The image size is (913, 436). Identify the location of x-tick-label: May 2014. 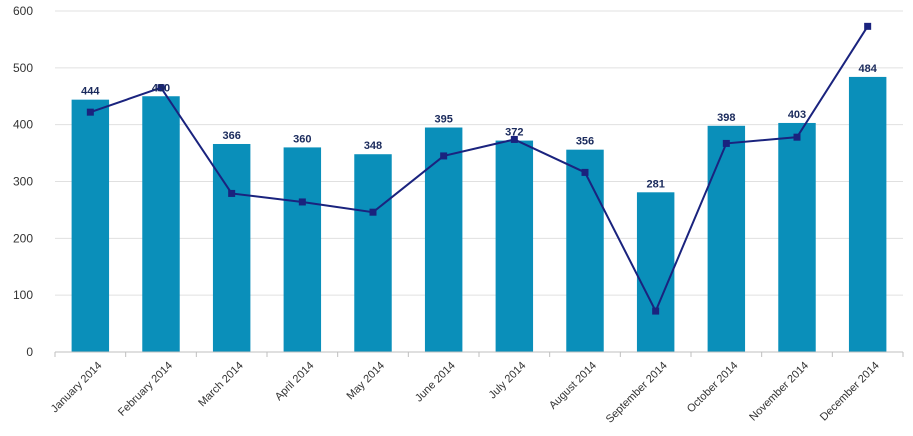
(365, 381).